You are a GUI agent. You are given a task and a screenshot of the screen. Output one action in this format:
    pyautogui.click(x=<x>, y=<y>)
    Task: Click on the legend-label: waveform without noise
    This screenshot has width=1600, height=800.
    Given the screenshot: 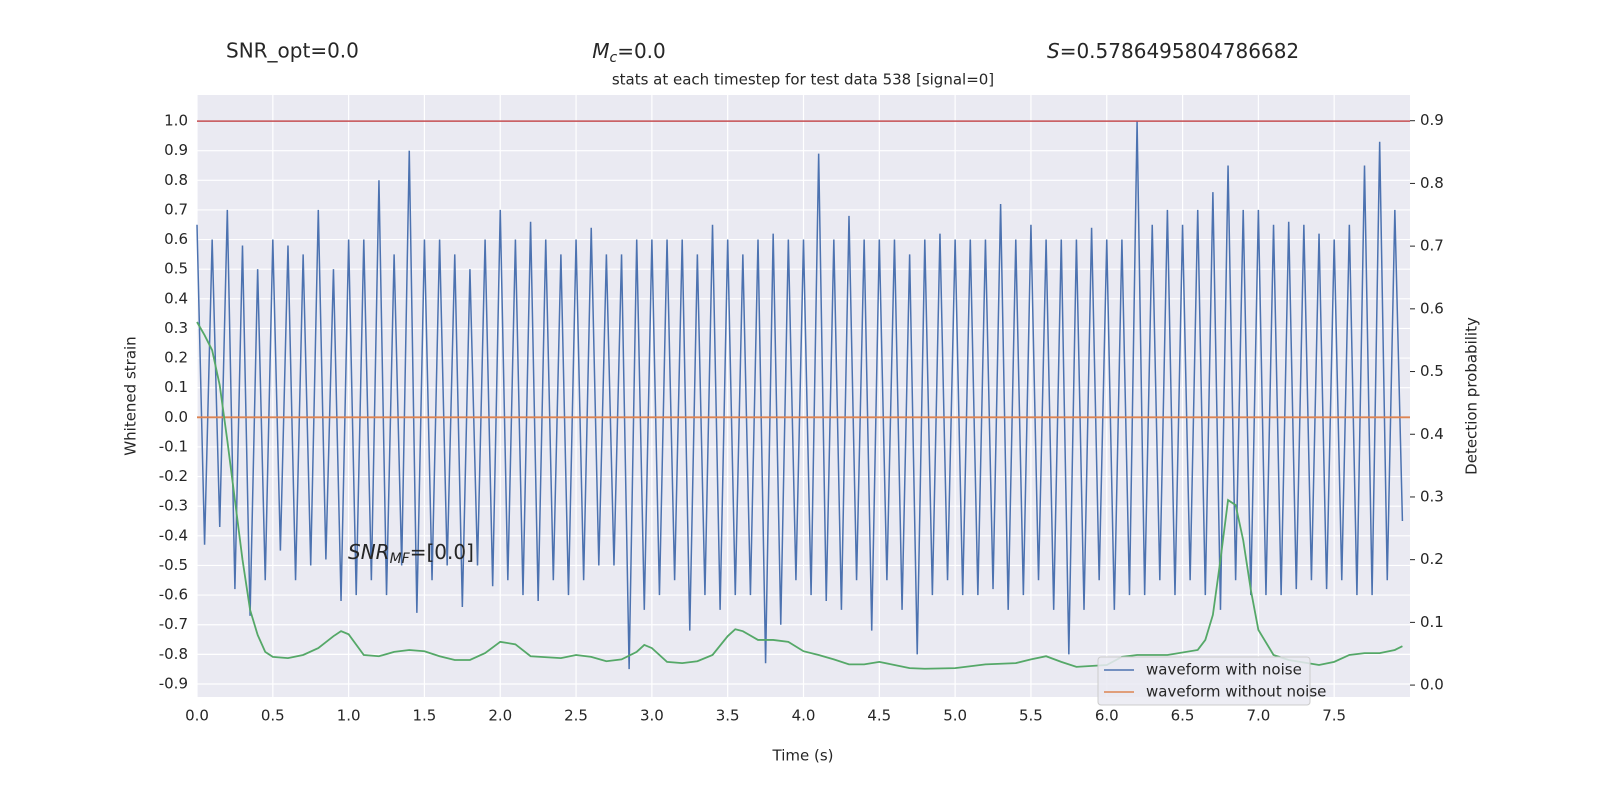 What is the action you would take?
    pyautogui.click(x=1236, y=692)
    